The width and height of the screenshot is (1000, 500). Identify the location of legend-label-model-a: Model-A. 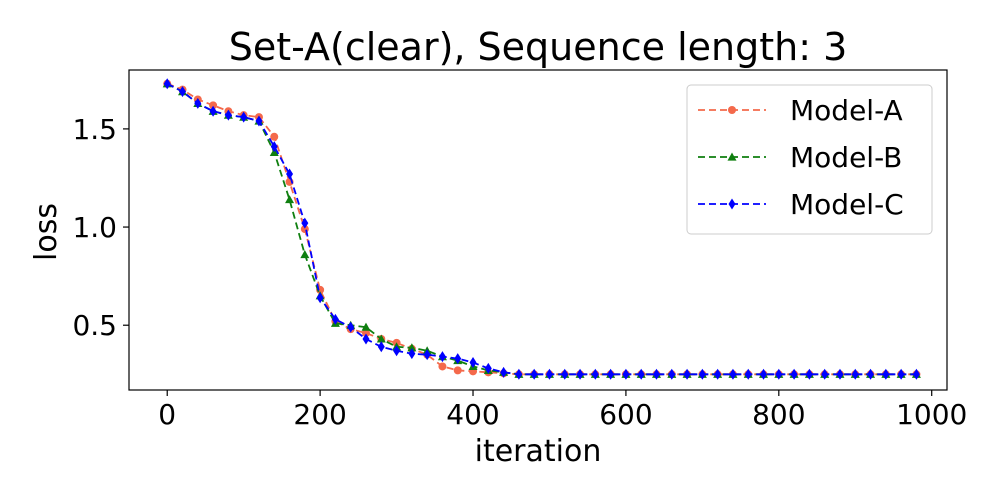
(846, 110).